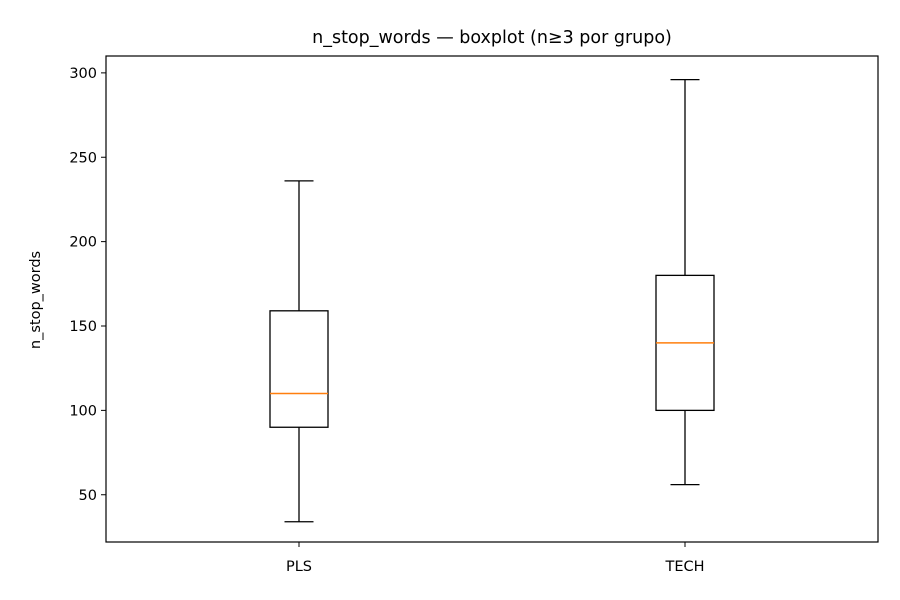 The width and height of the screenshot is (900, 600). I want to click on x-tick-label: PLS, so click(299, 567).